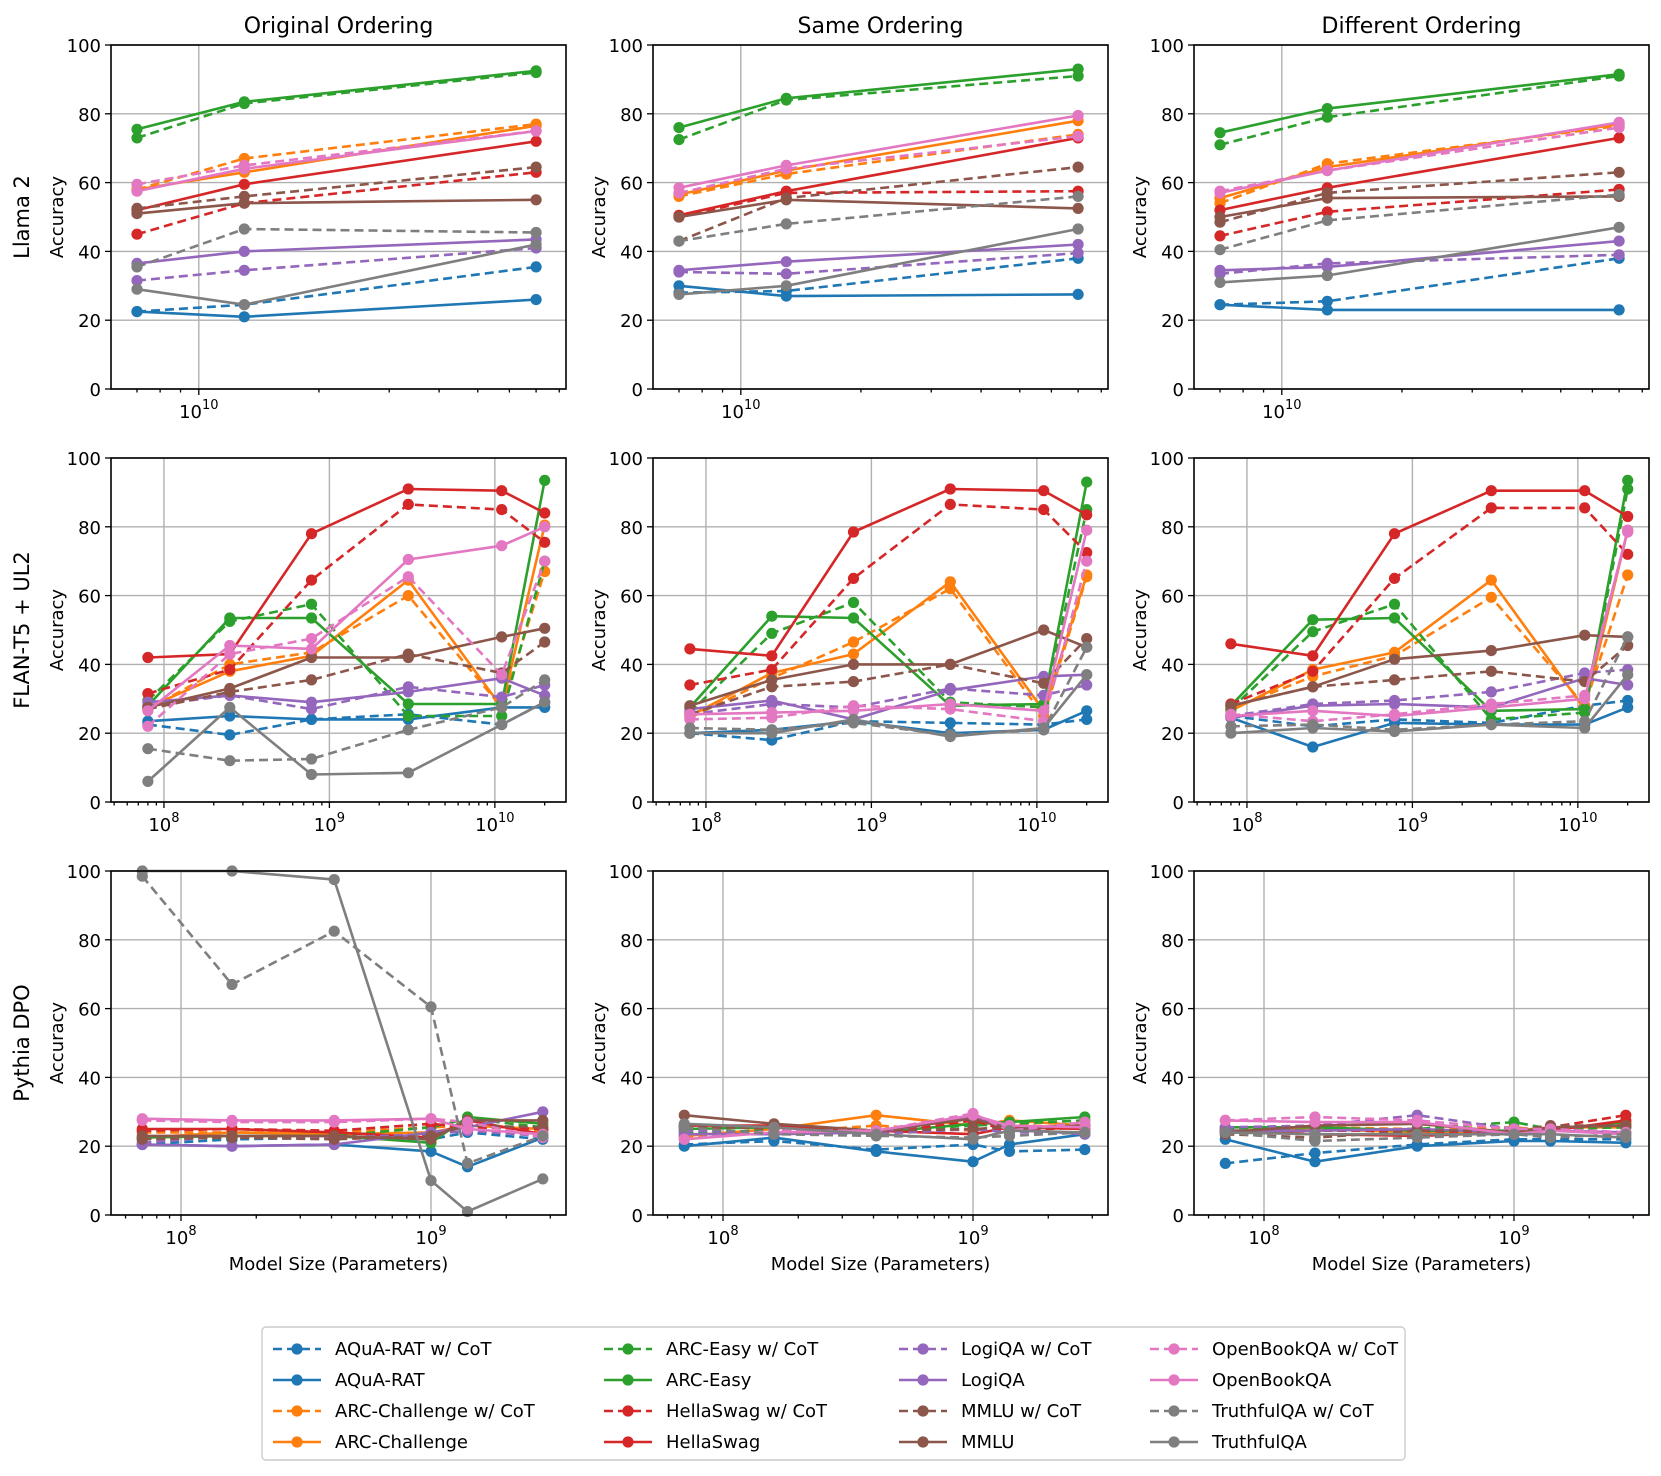 The image size is (1661, 1476). Describe the element at coordinates (1272, 1380) in the screenshot. I see `legend-label: OpenBookQA` at that location.